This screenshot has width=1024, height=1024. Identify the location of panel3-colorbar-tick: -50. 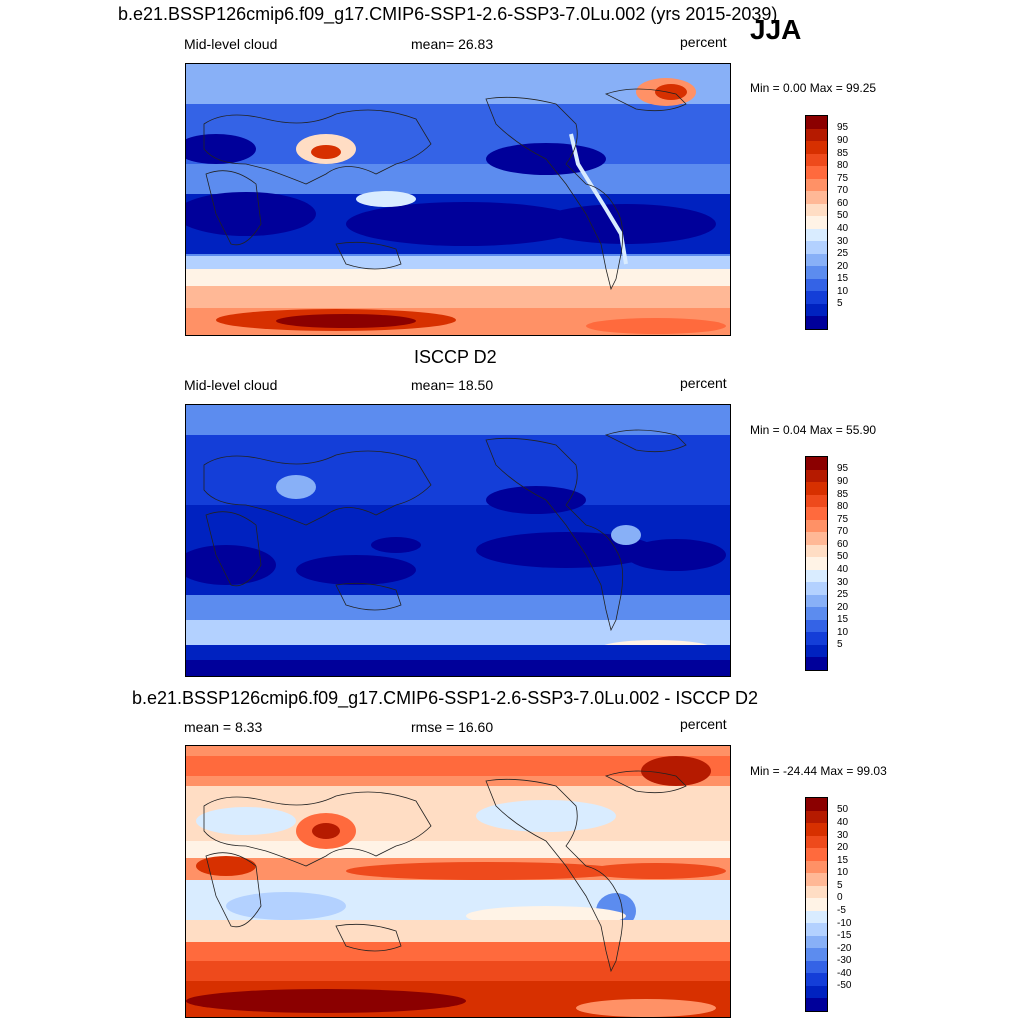
(844, 985).